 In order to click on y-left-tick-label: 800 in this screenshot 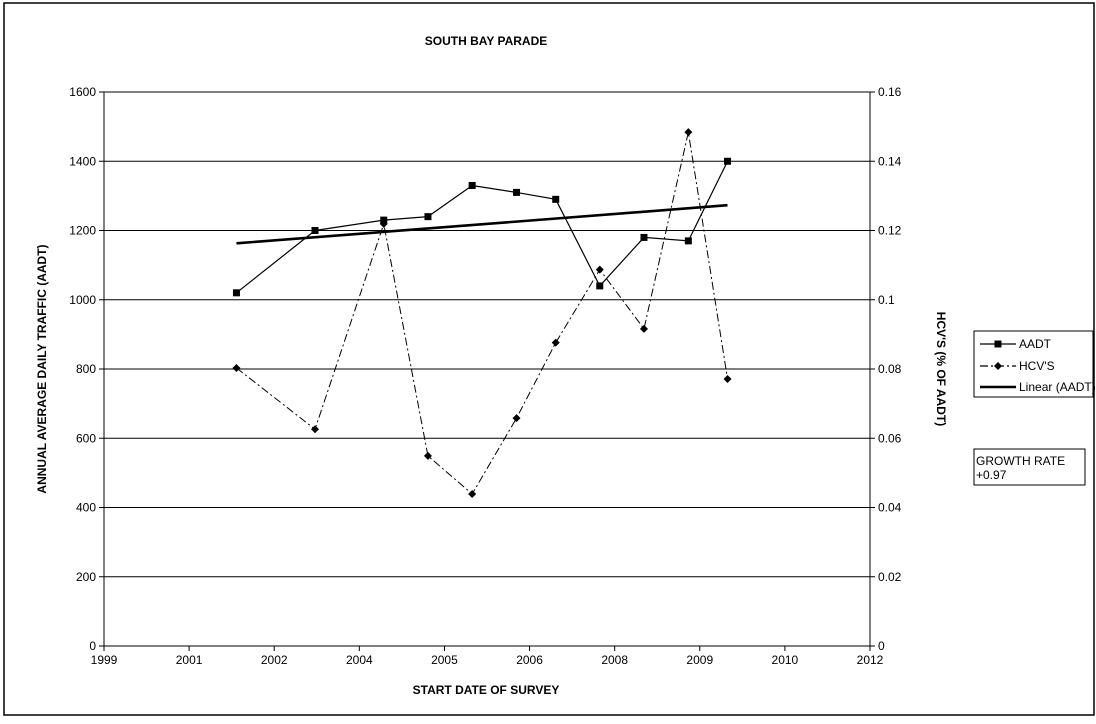, I will do `click(86, 369)`.